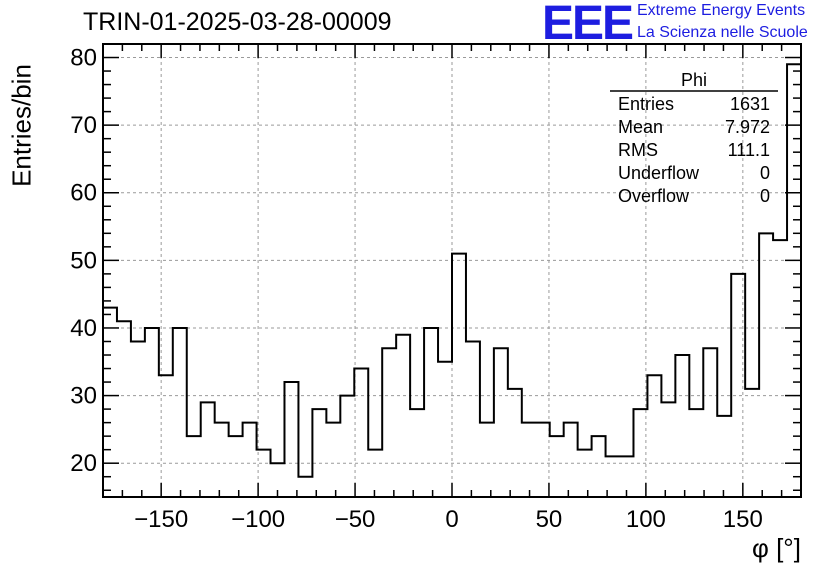 This screenshot has width=836, height=572. Describe the element at coordinates (743, 519) in the screenshot. I see `x-tick-label: 150` at that location.